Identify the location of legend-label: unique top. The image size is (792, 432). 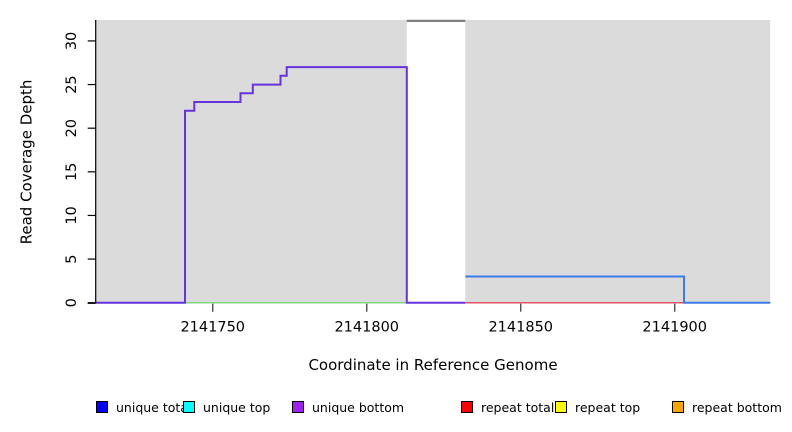
(237, 407).